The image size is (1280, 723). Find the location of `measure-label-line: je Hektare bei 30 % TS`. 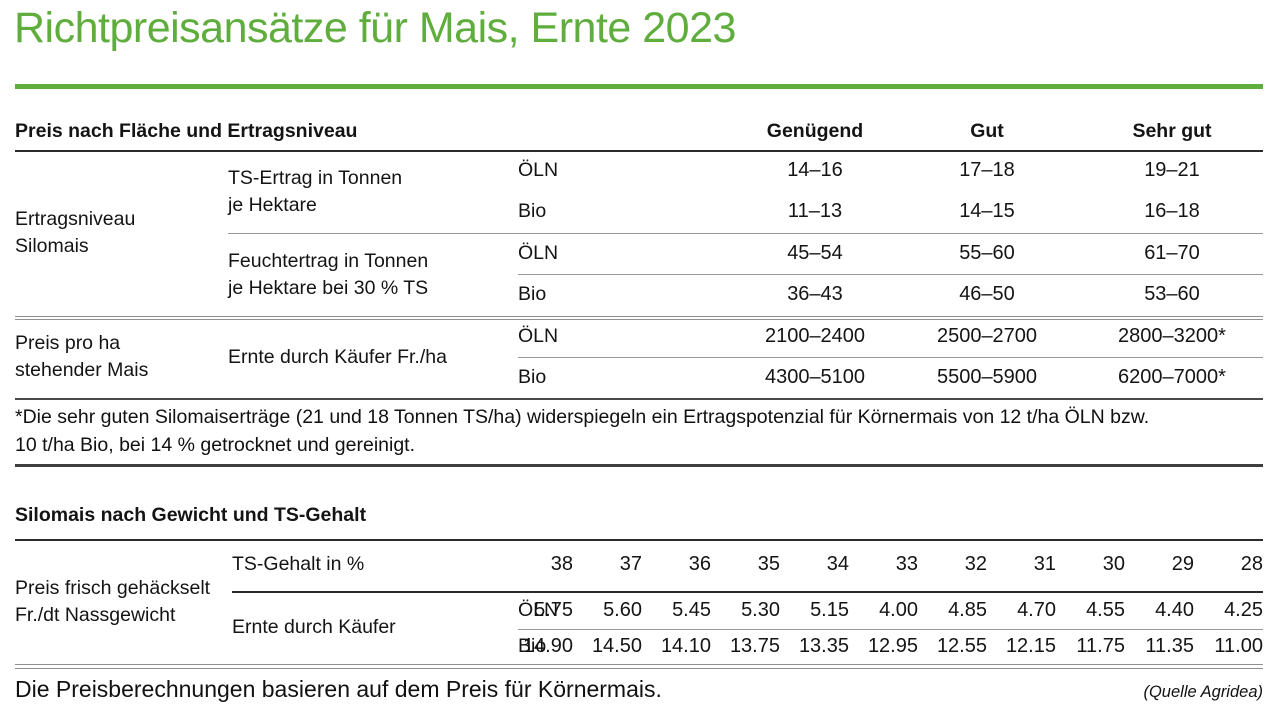

measure-label-line: je Hektare bei 30 % TS is located at coordinates (328, 287).